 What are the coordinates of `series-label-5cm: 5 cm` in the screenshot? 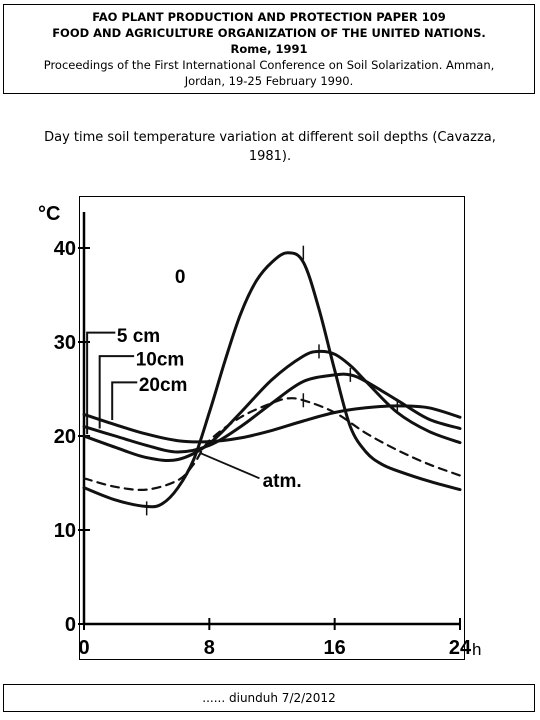 It's located at (138, 336).